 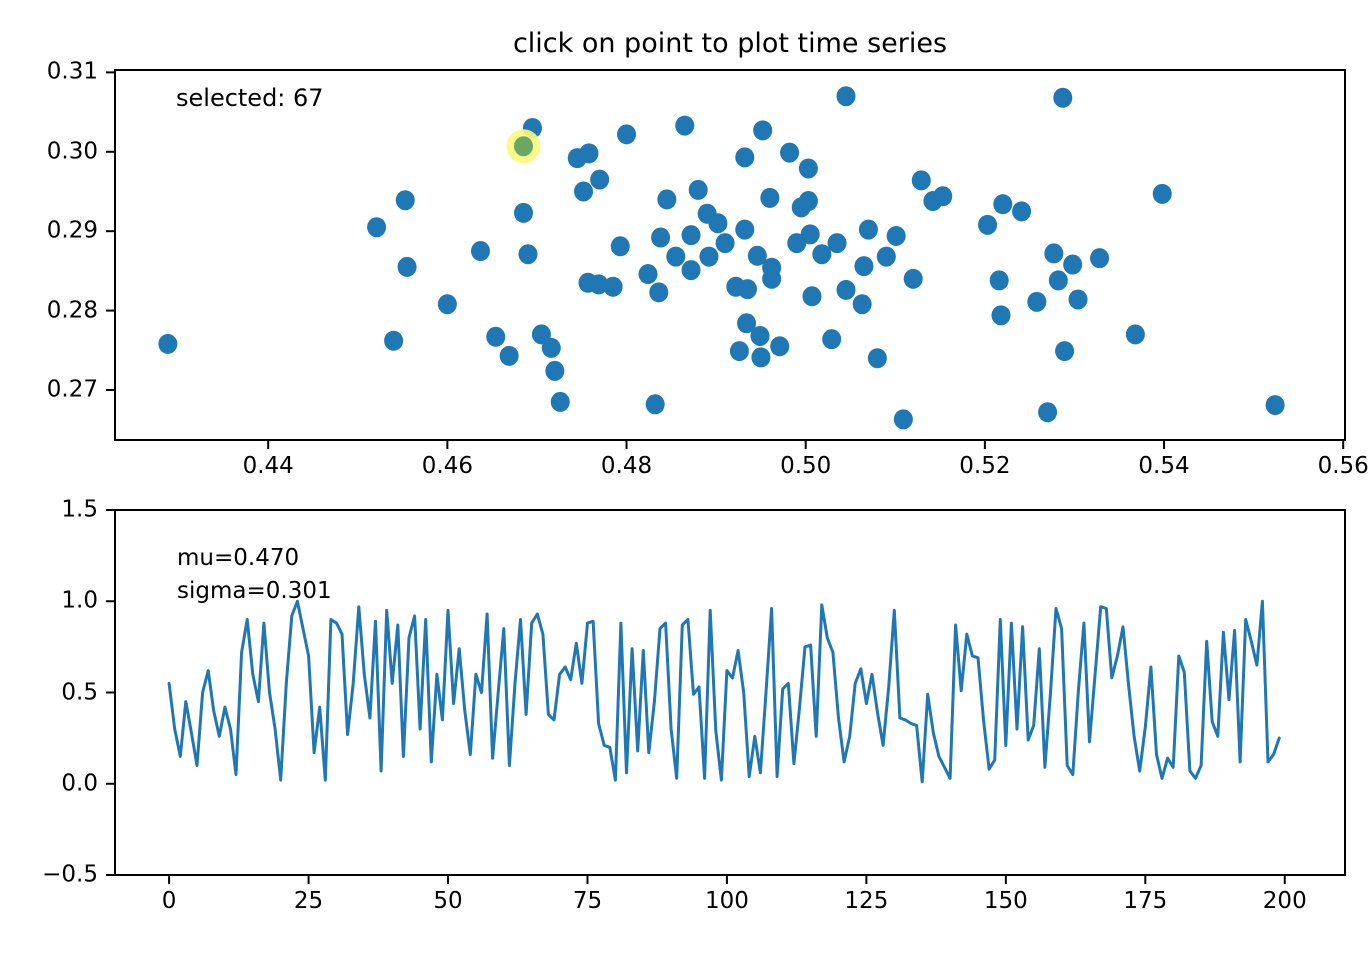 What do you see at coordinates (254, 591) in the screenshot?
I see `sigma-annotation: sigma=0.301` at bounding box center [254, 591].